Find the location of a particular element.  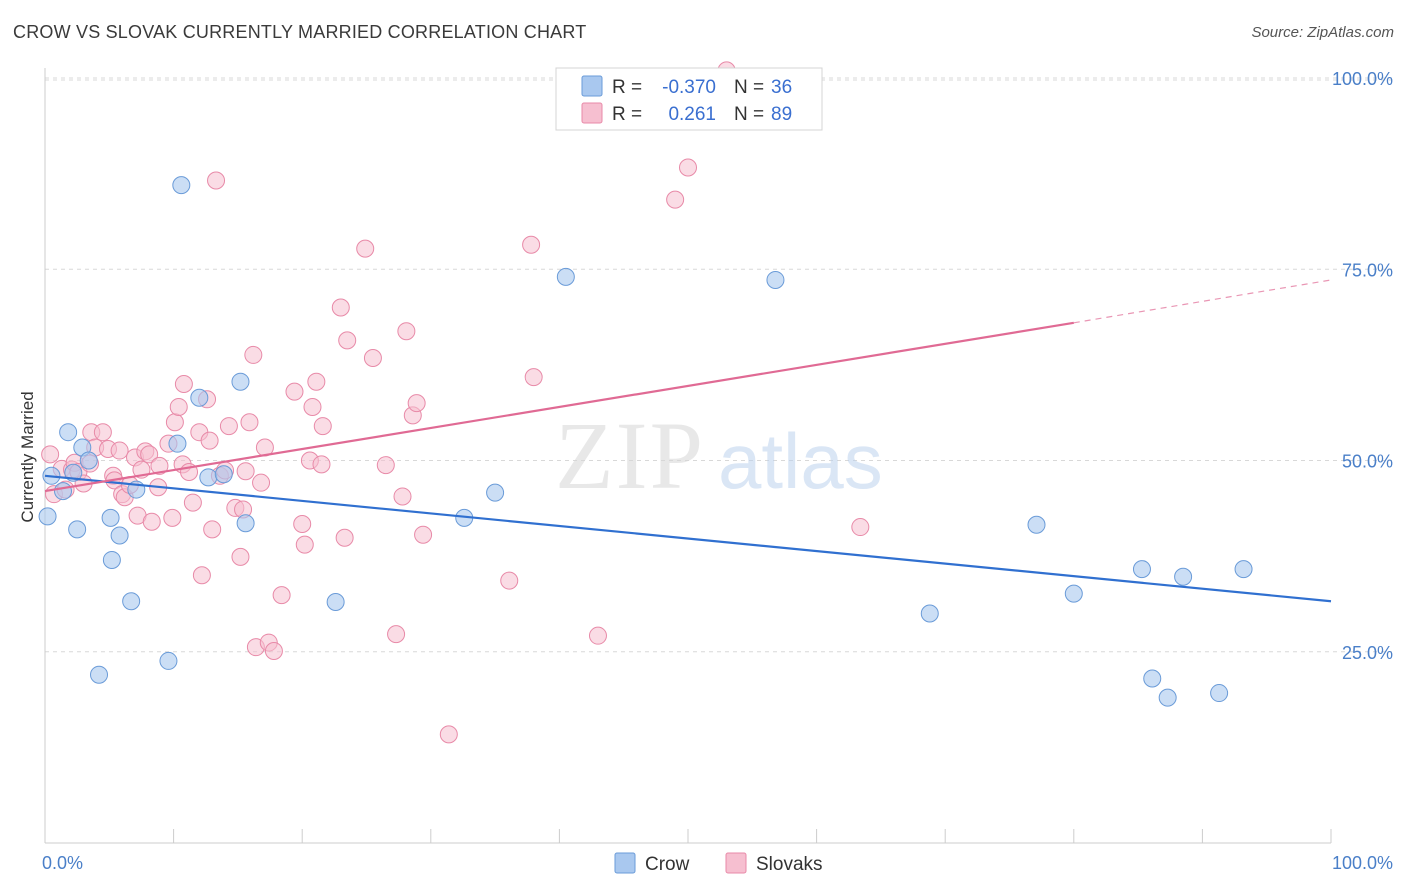

crow-n-value: 36 is located at coordinates (781, 87).